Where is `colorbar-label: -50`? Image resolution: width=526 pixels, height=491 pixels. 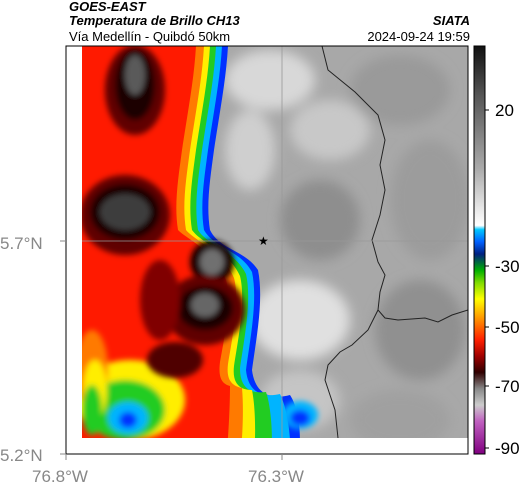 colorbar-label: -50 is located at coordinates (507, 327).